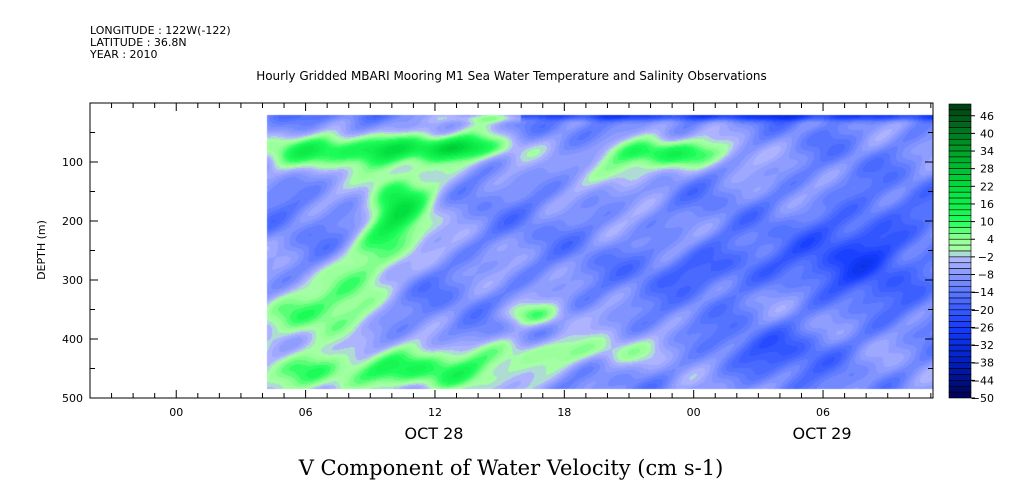 This screenshot has width=1009, height=504. What do you see at coordinates (986, 275) in the screenshot?
I see `colorbar-label: −8` at bounding box center [986, 275].